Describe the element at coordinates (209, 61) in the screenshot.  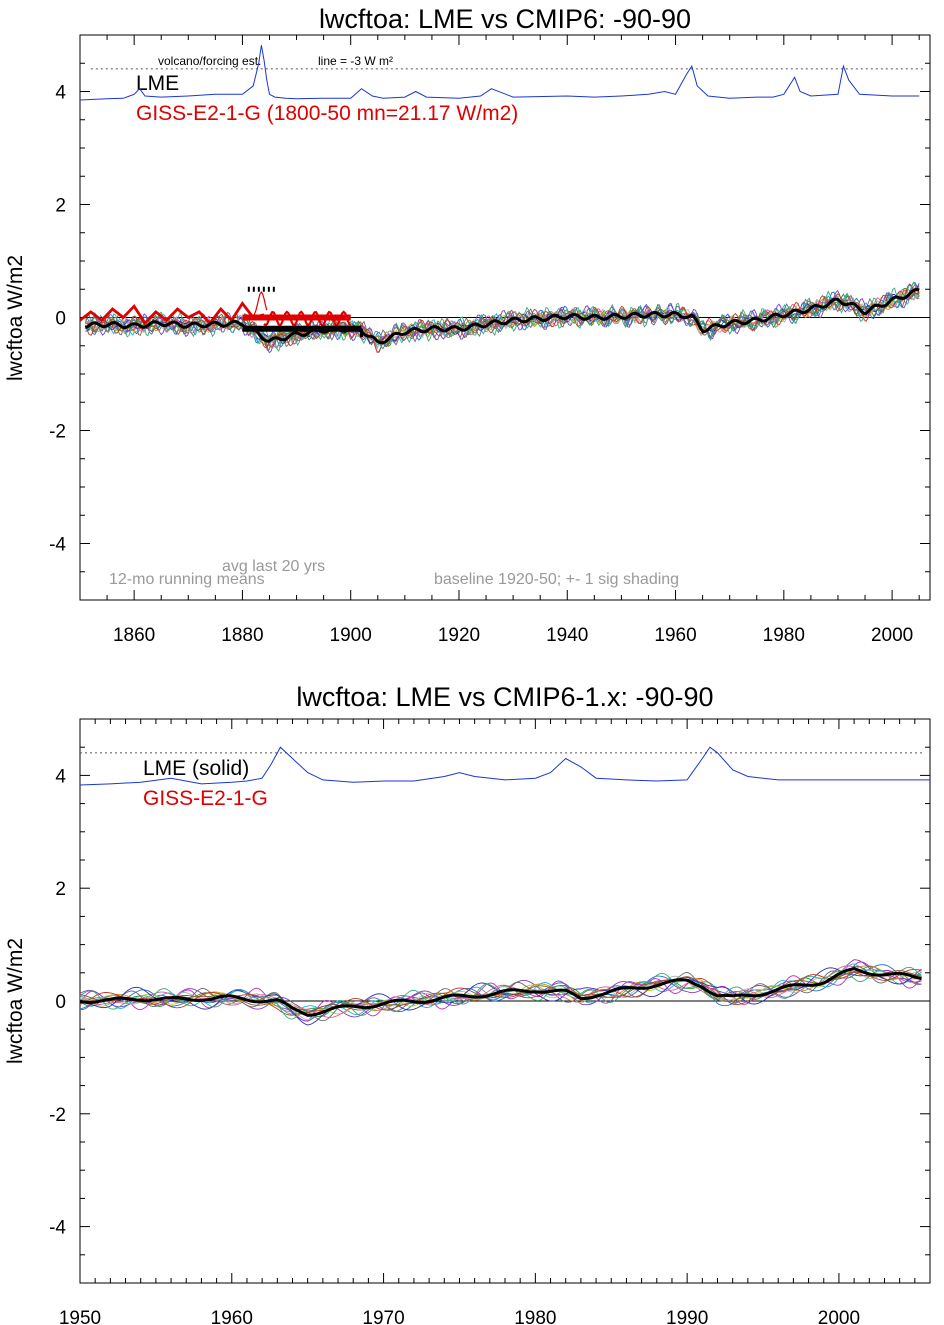
I see `volcano-annotation: volcano/forcing est.` at that location.